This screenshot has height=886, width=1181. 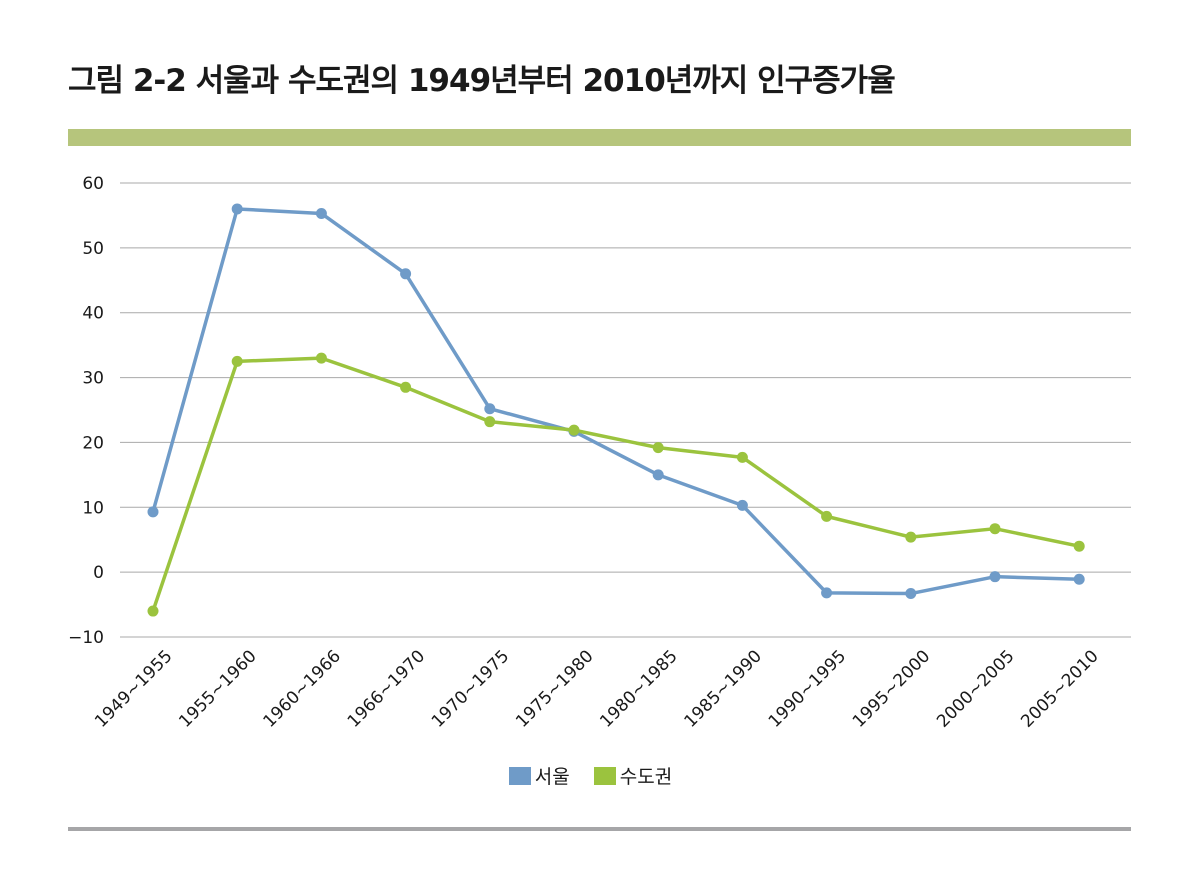 What do you see at coordinates (646, 775) in the screenshot?
I see `legend-label-1: 수도권` at bounding box center [646, 775].